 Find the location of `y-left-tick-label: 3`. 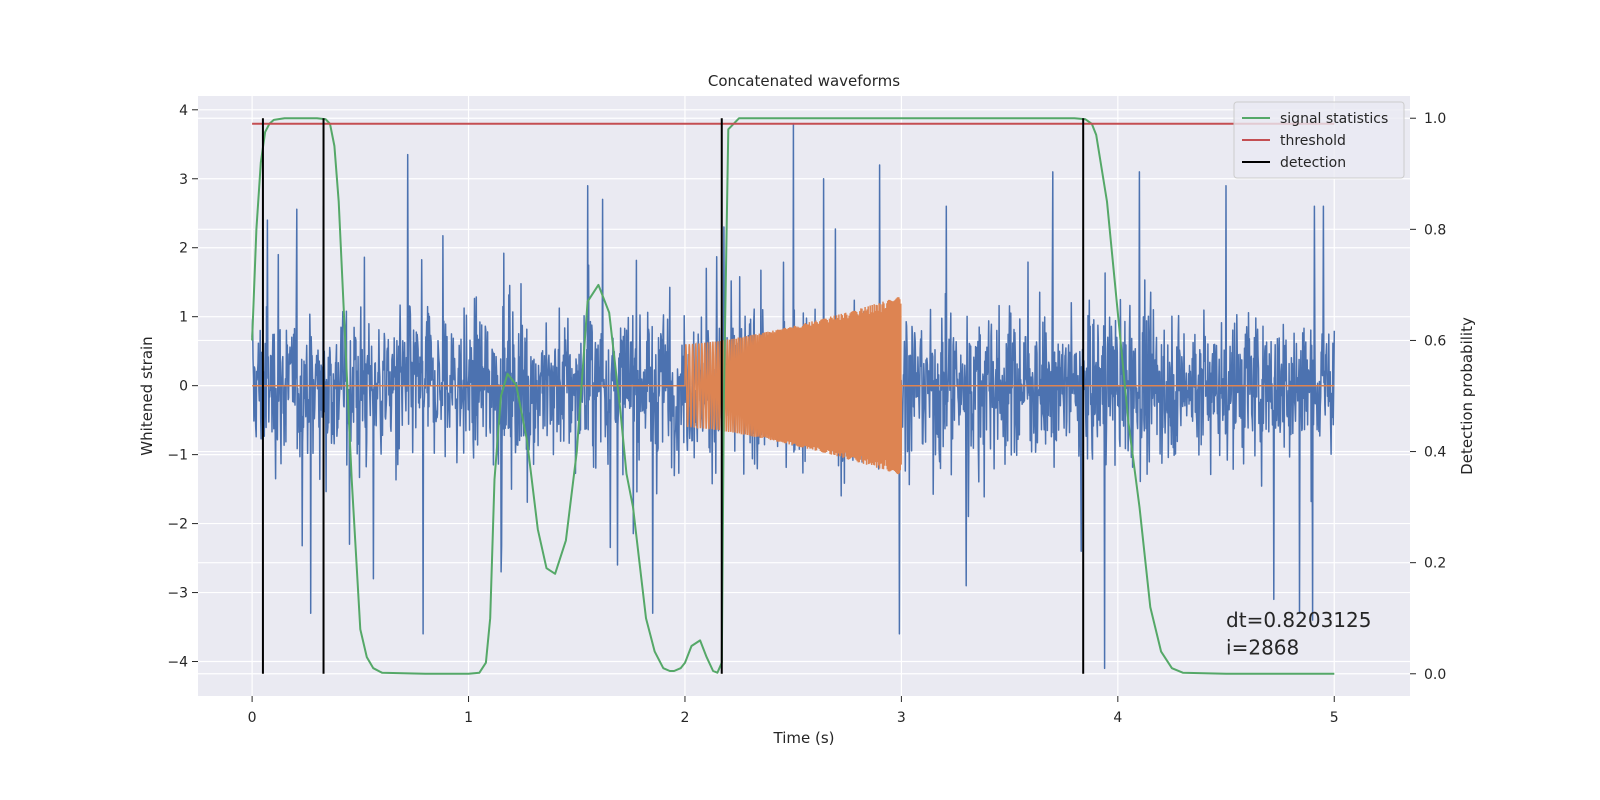

y-left-tick-label: 3 is located at coordinates (183, 180).